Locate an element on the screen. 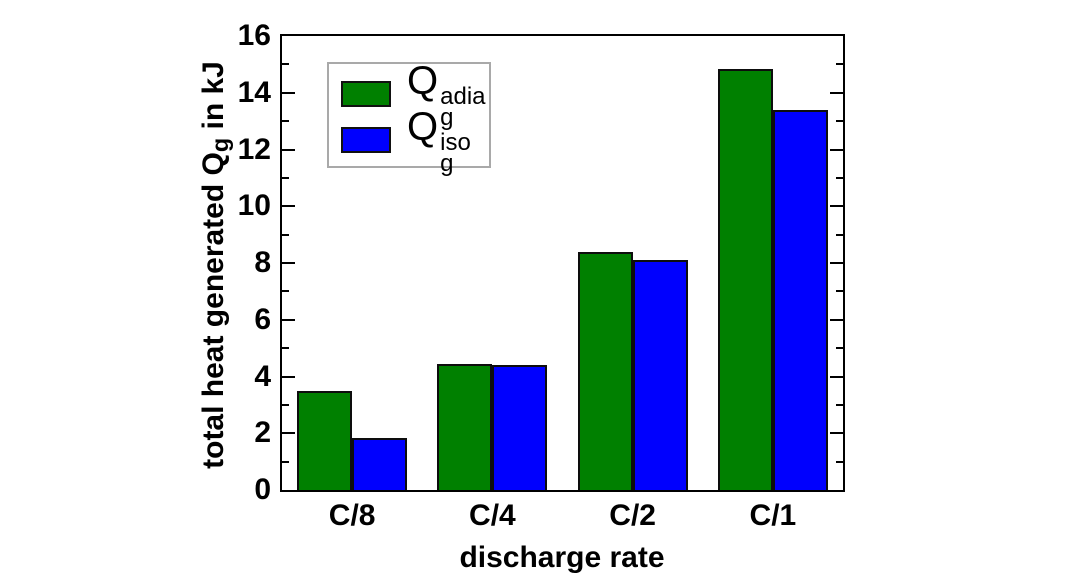  x-axis-title: discharge rate is located at coordinates (562, 557).